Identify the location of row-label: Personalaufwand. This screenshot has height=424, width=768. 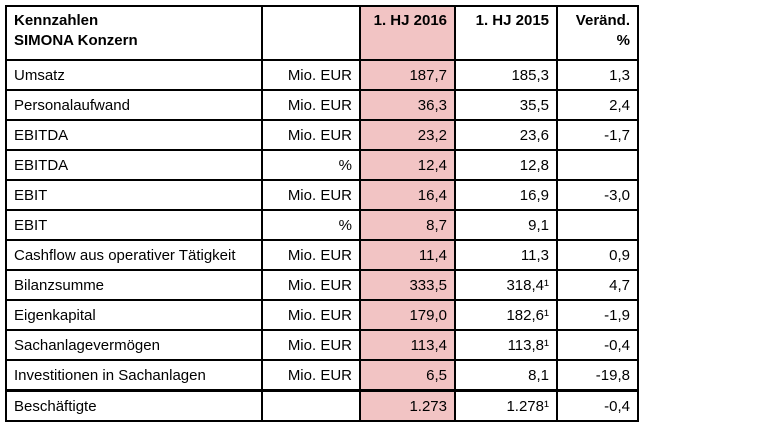
(134, 105).